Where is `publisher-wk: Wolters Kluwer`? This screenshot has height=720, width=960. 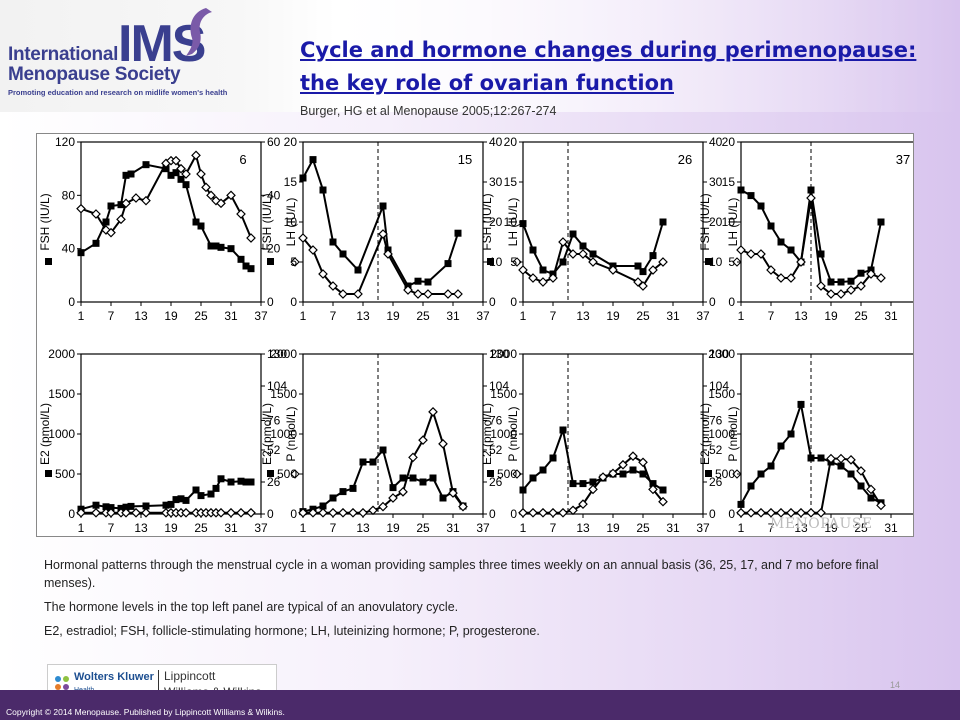 publisher-wk: Wolters Kluwer is located at coordinates (114, 677).